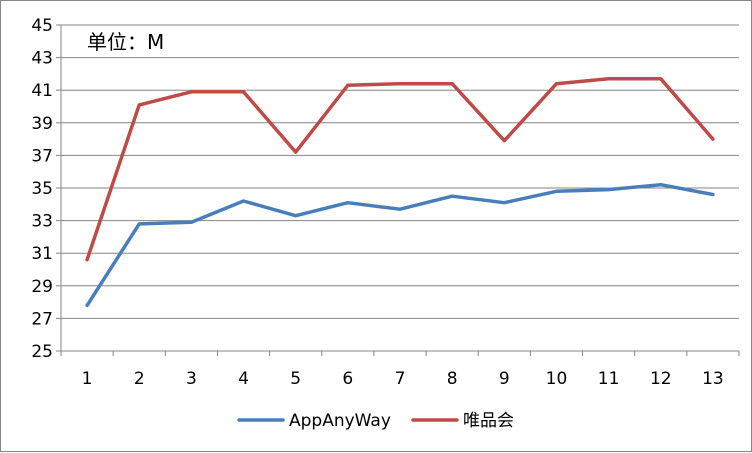 This screenshot has height=453, width=752. I want to click on y-tick-label: 27, so click(42, 319).